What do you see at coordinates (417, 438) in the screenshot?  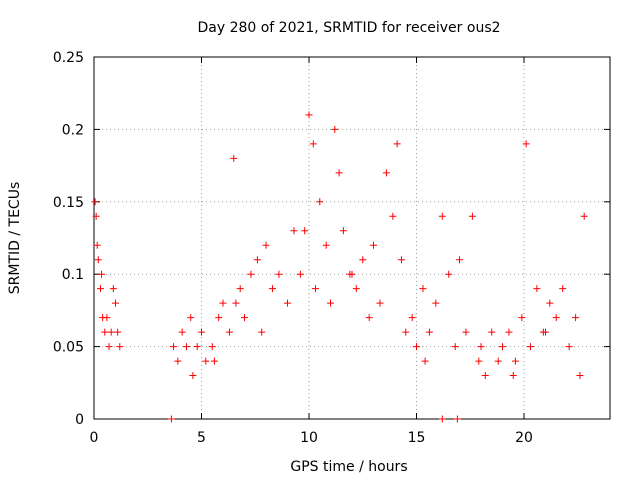 I see `x-tick-label: 15` at bounding box center [417, 438].